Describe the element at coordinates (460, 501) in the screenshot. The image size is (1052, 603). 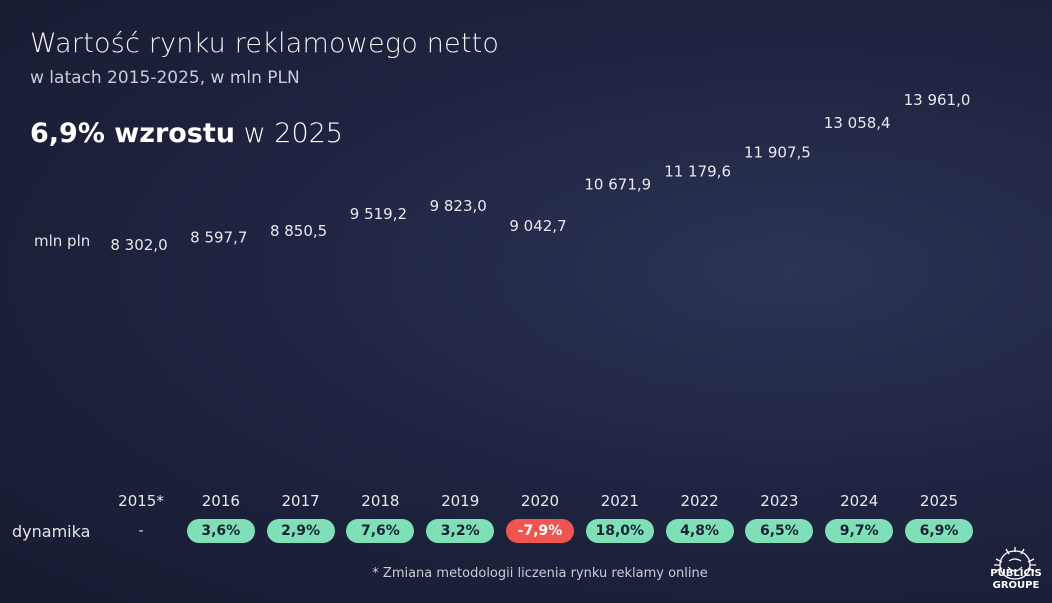
I see `x-tick-label: 2019` at that location.